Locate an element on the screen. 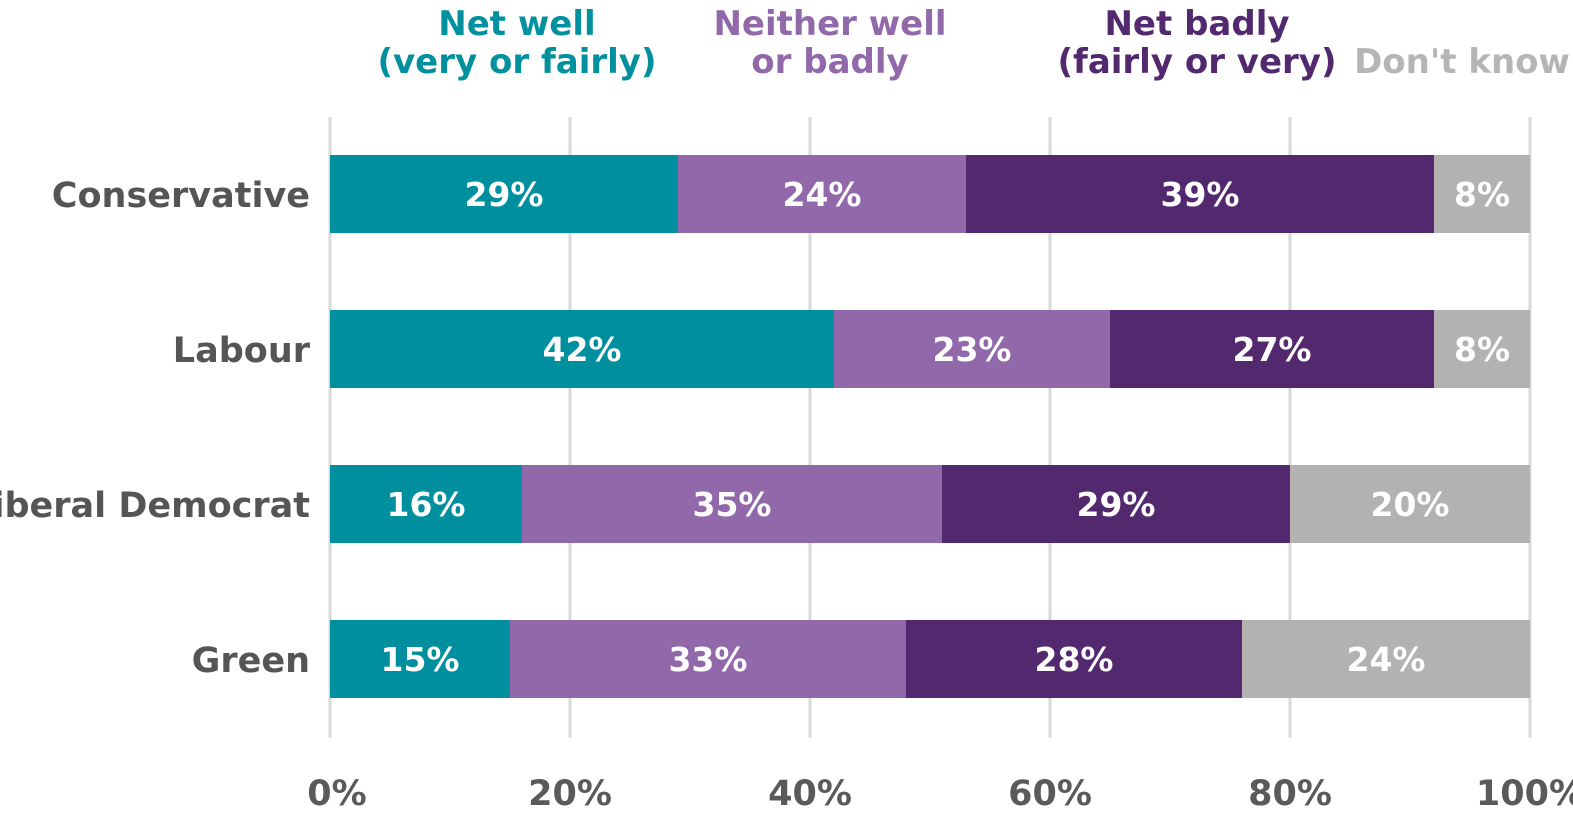 Image resolution: width=1573 pixels, height=820 pixels. x-tick-label: 0% is located at coordinates (336, 794).